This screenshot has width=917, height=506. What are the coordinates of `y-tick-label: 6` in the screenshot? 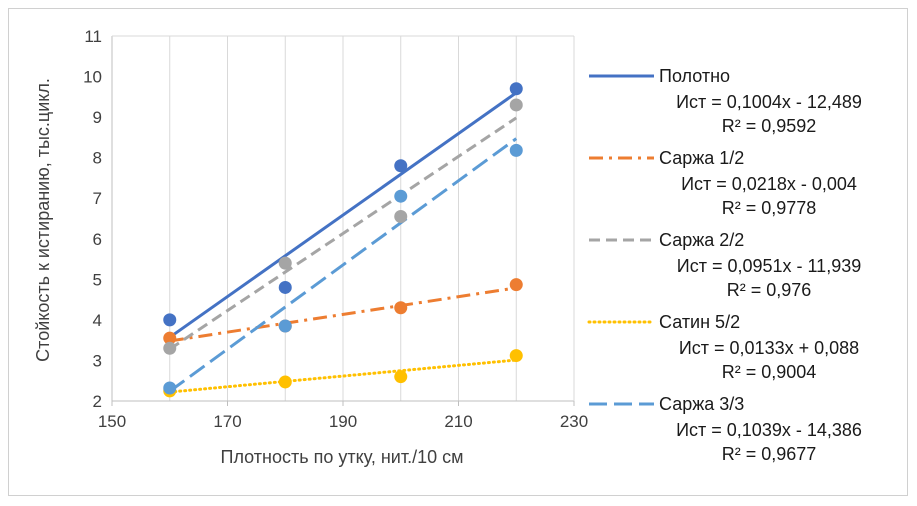 It's located at (97, 239).